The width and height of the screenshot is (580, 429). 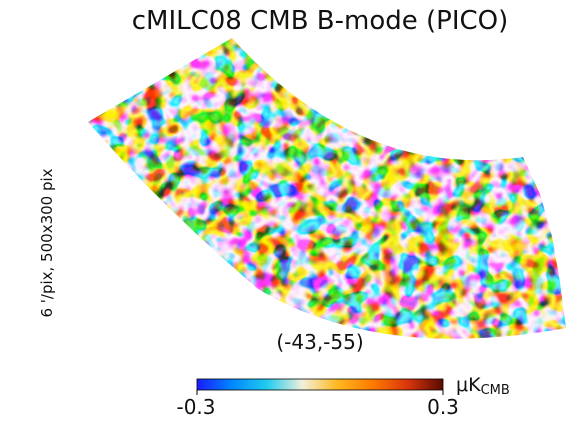 I want to click on colorbar-gradient, so click(x=320, y=384).